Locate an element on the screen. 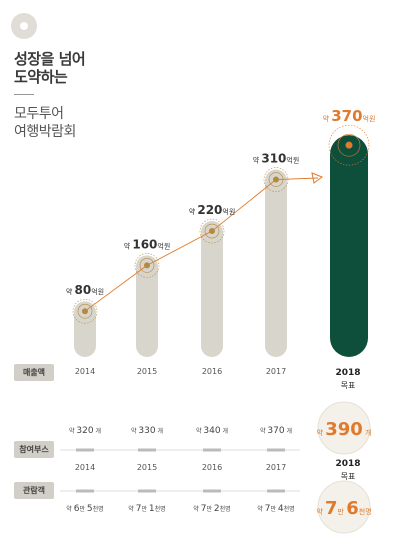  year-label-2017: 2017 is located at coordinates (276, 371).